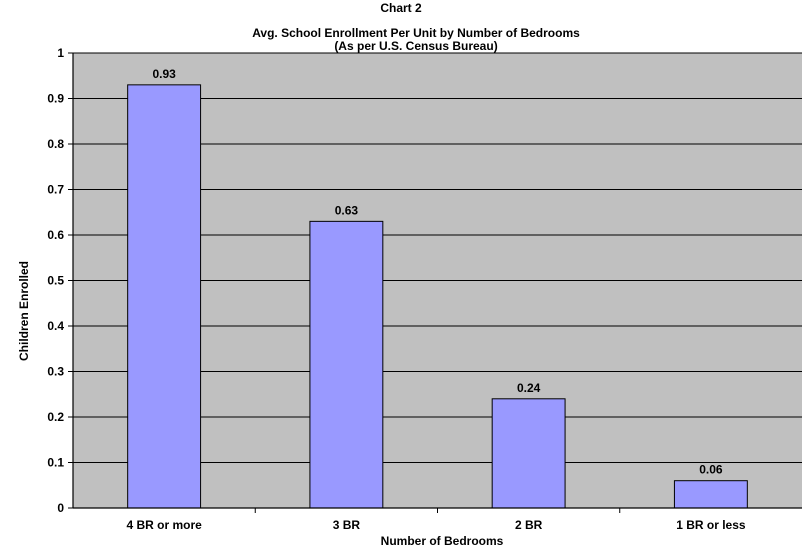 The image size is (802, 555). What do you see at coordinates (164, 525) in the screenshot?
I see `x-tick-label: 4 BR or more` at bounding box center [164, 525].